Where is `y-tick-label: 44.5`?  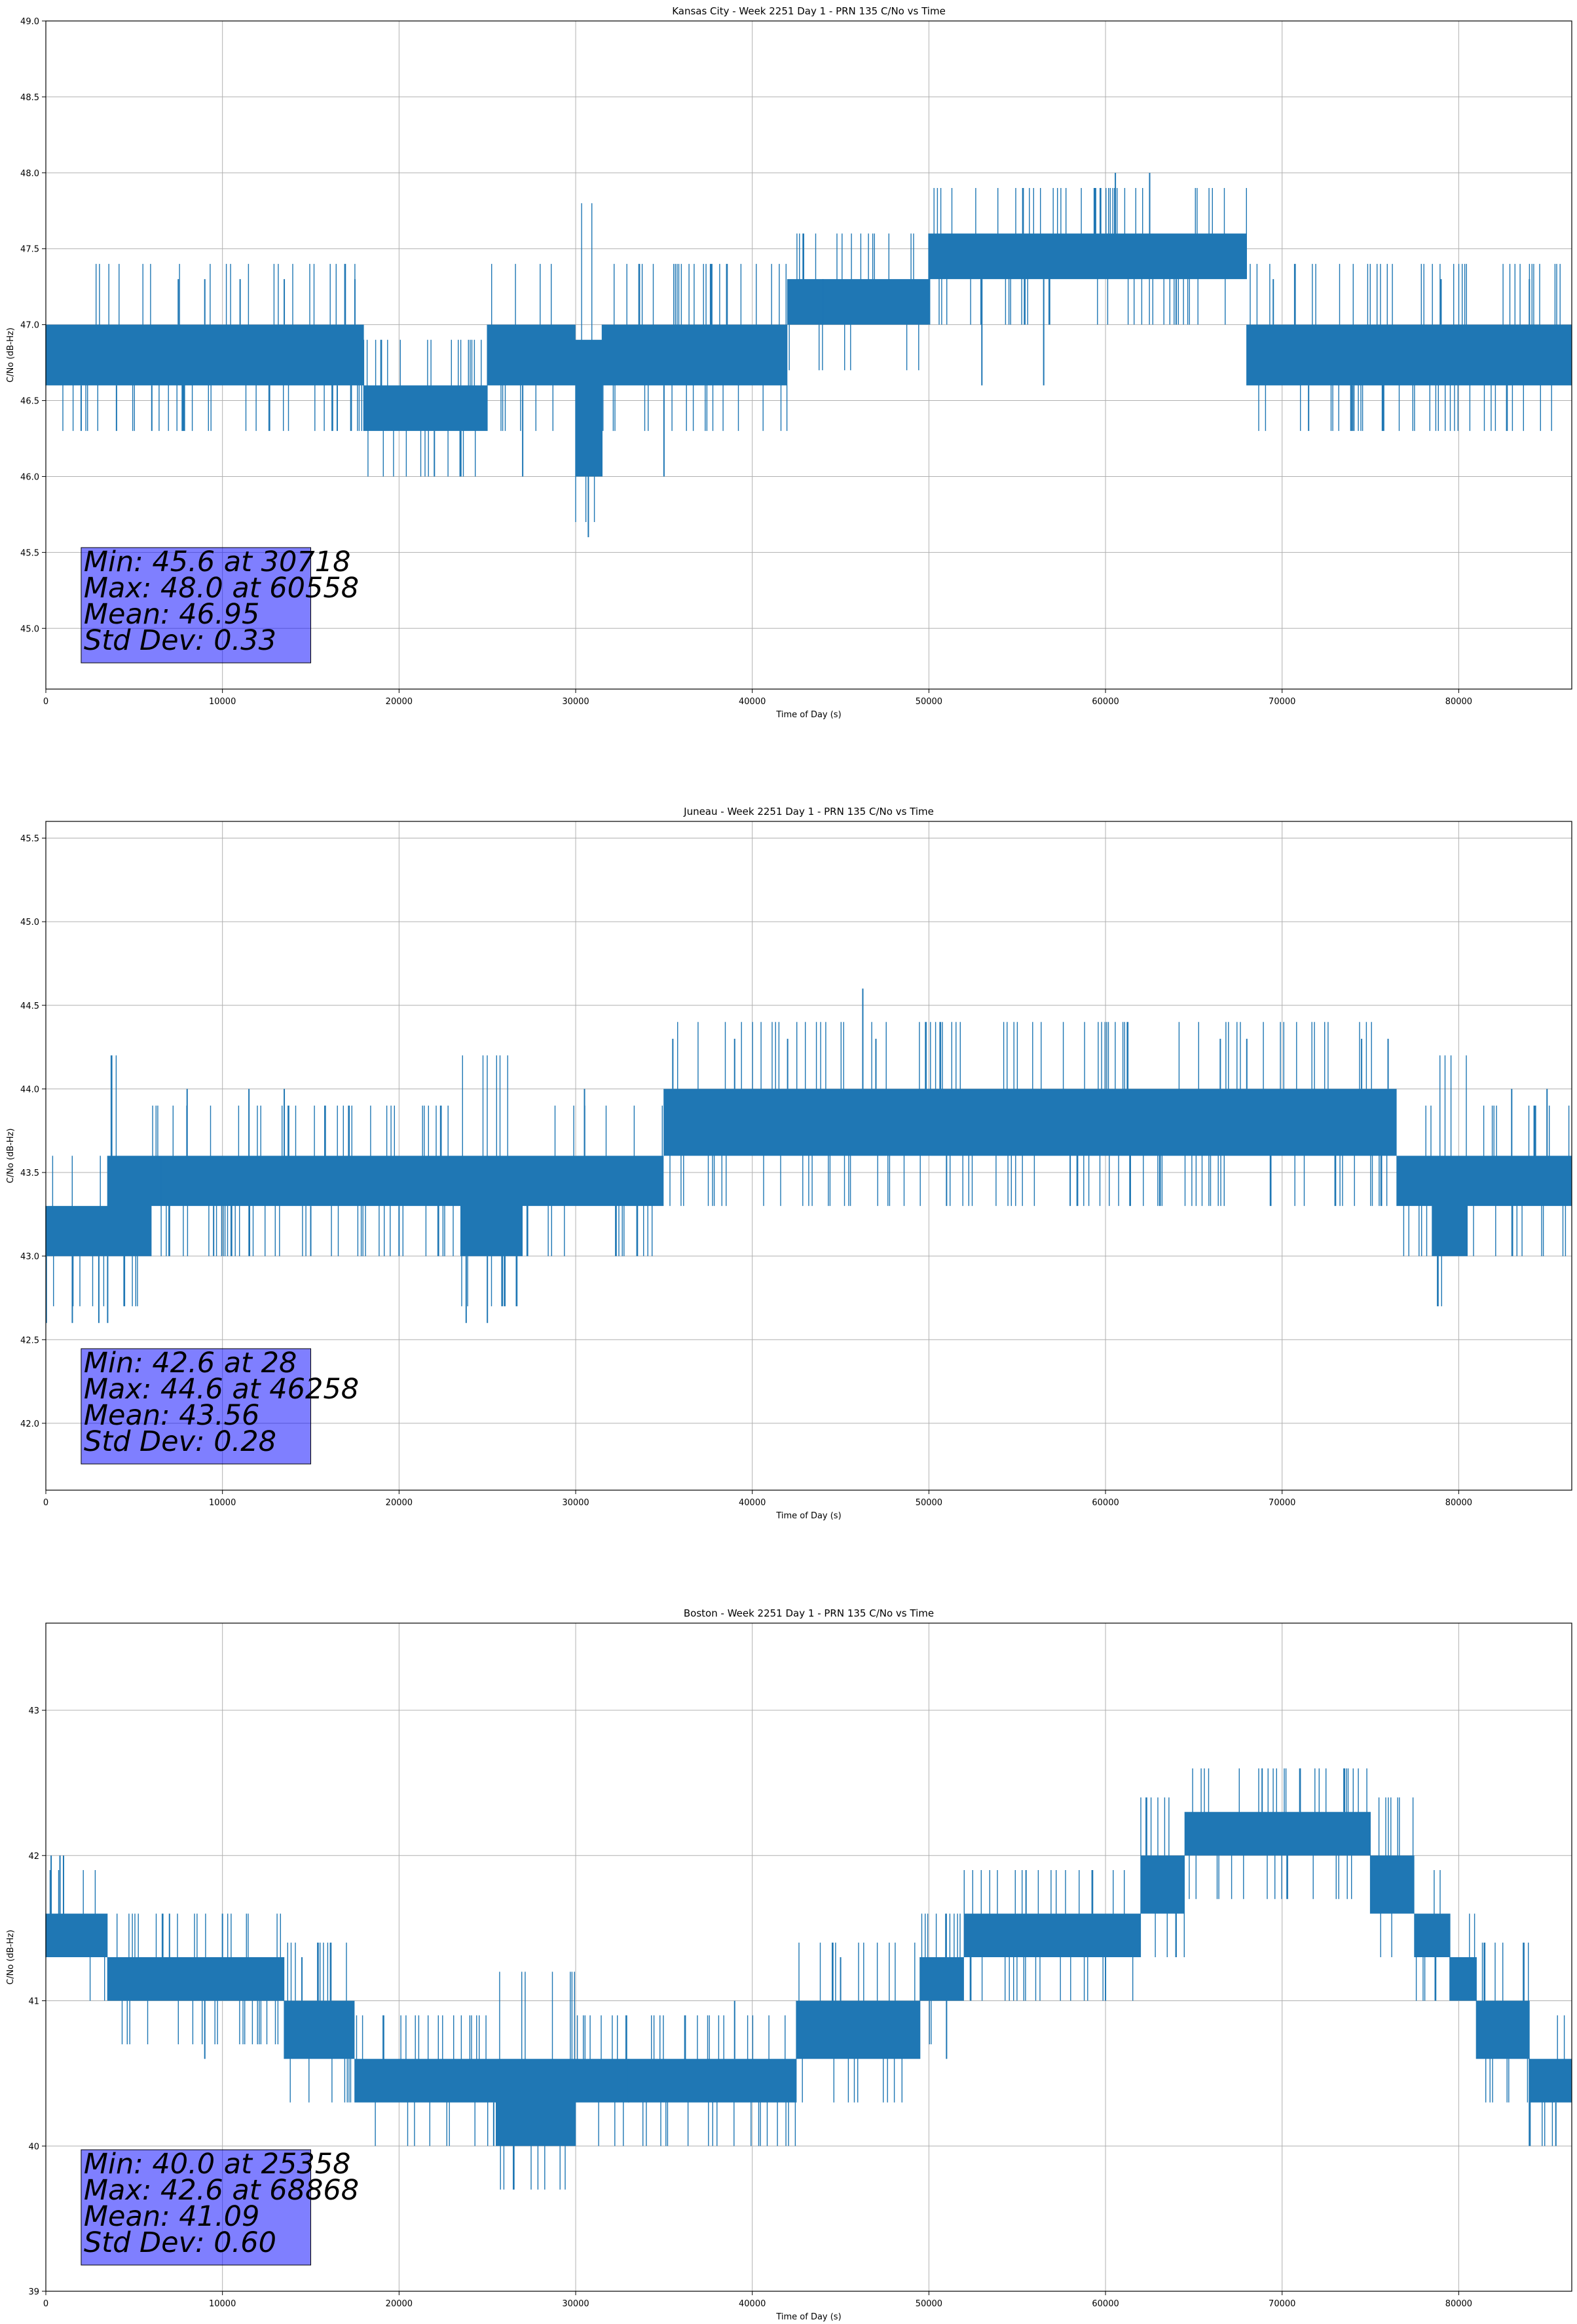
y-tick-label: 44.5 is located at coordinates (29, 1006).